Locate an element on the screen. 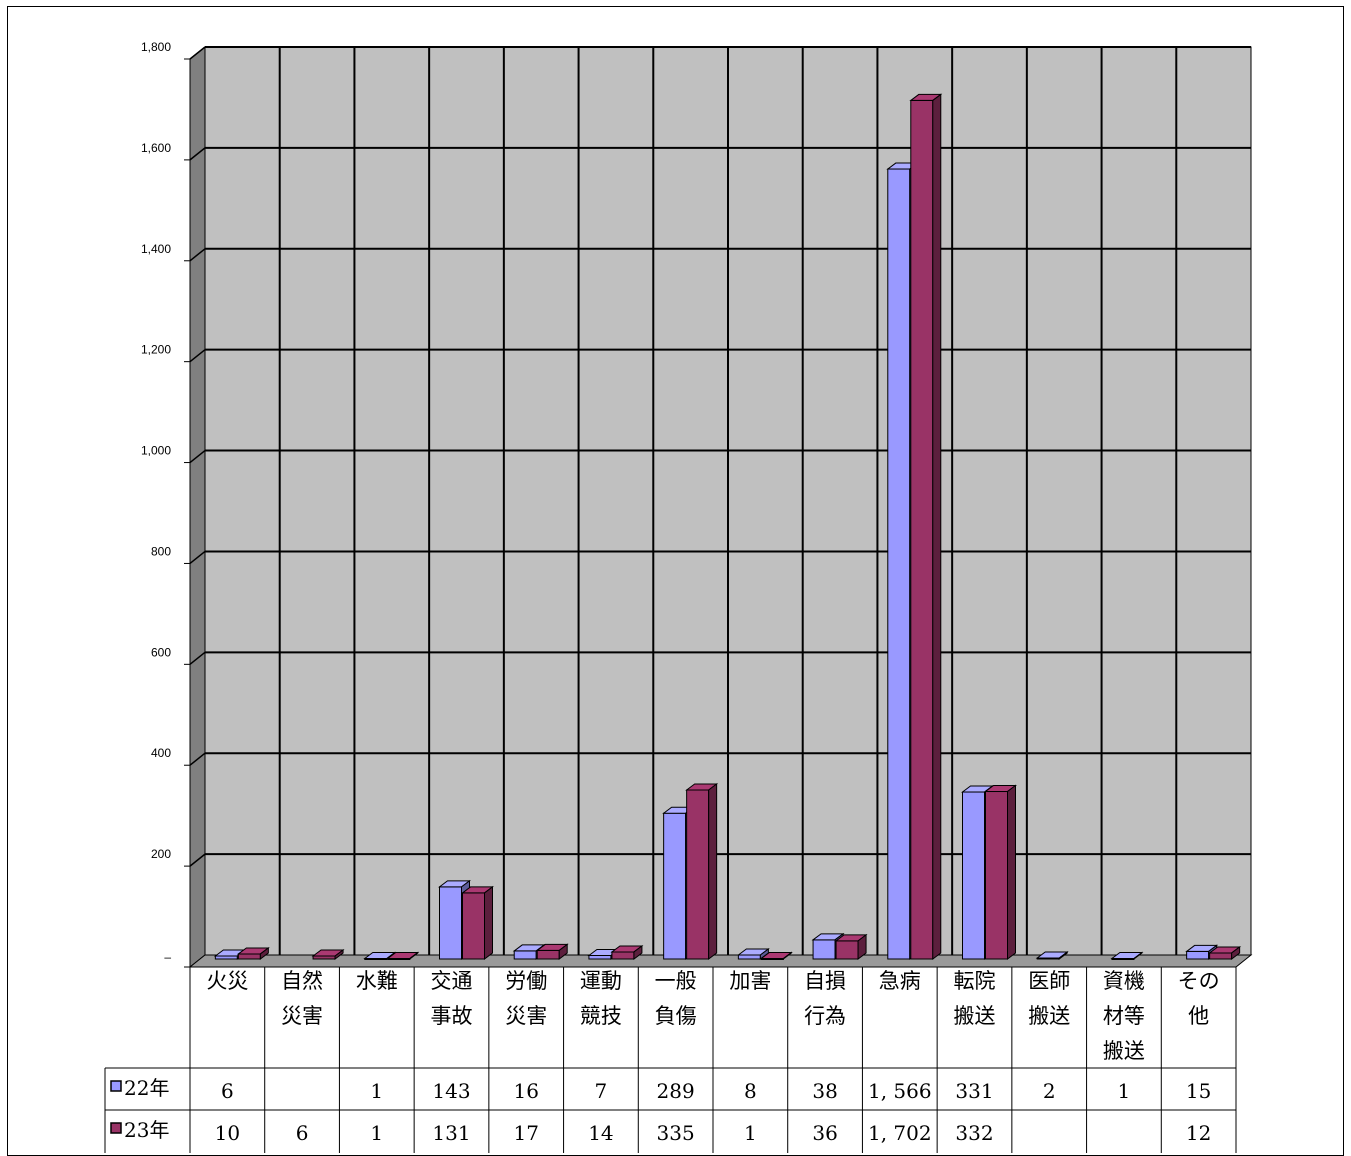  category-label: 運動 is located at coordinates (601, 981).